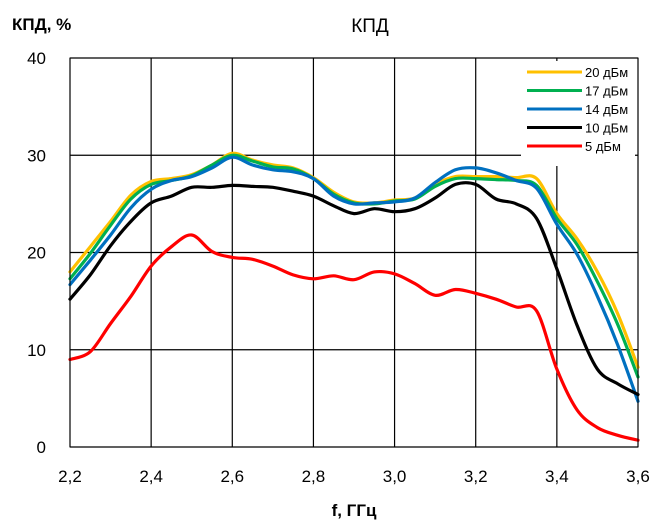  What do you see at coordinates (606, 128) in the screenshot?
I see `legend-label: 10 дБм` at bounding box center [606, 128].